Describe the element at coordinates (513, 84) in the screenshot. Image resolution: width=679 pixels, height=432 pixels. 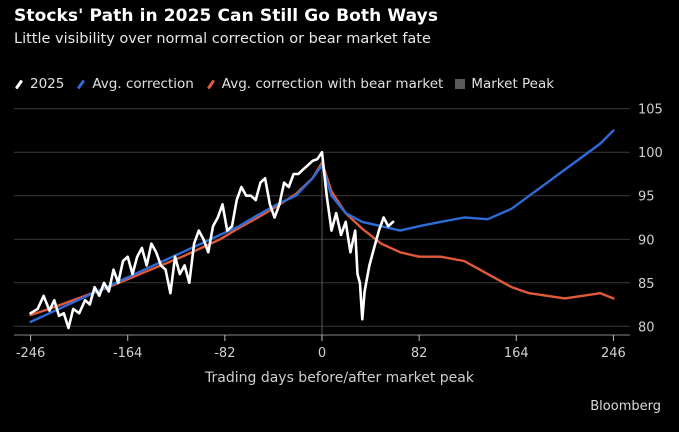
I see `legend-label-market-peak: Market Peak` at that location.